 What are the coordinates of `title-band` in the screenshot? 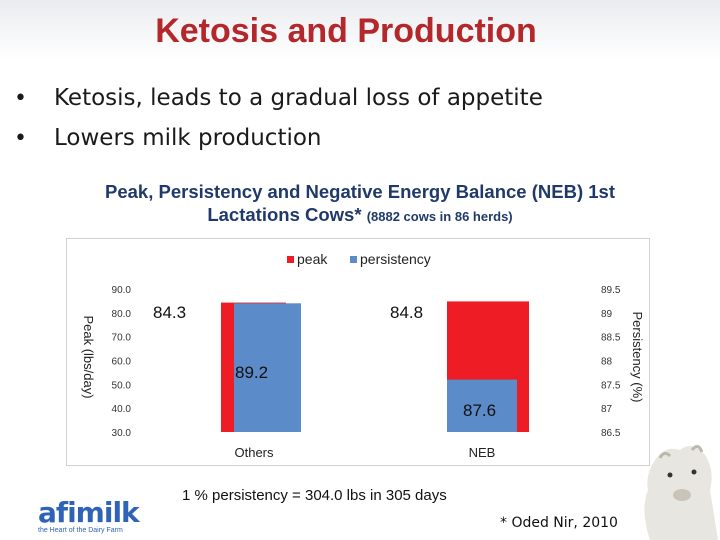 It's located at (360, 30).